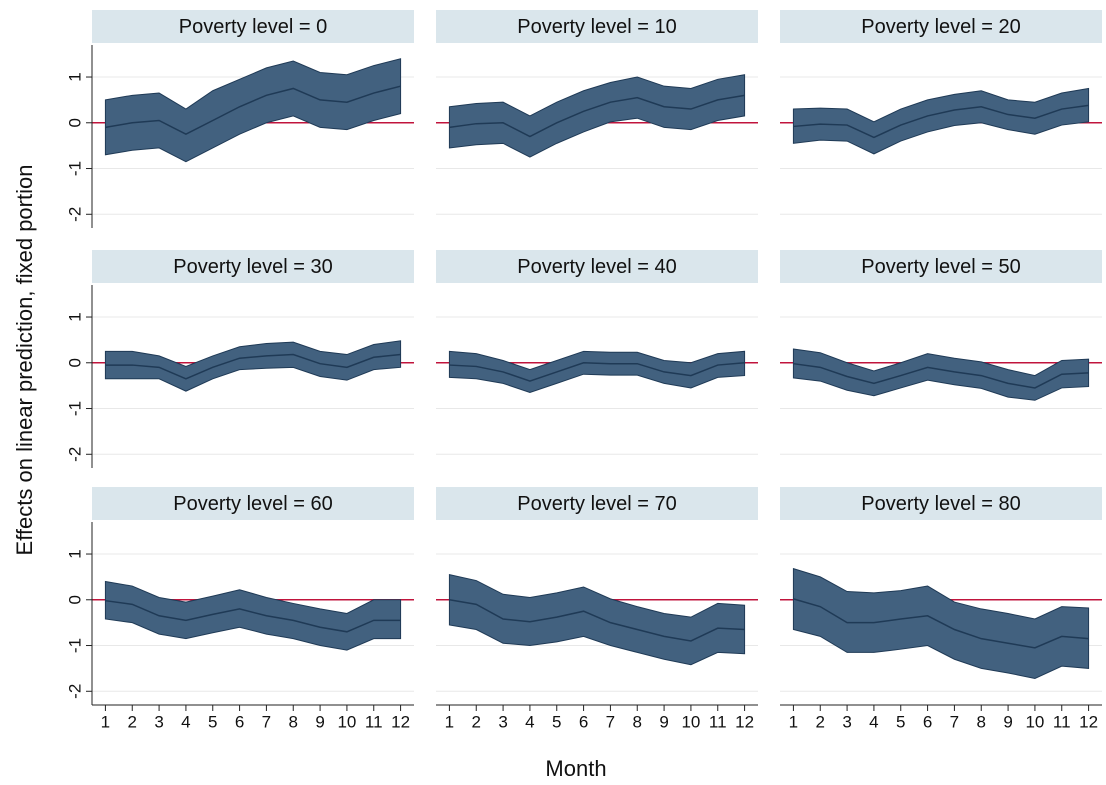  I want to click on panel-title: Poverty level = 80, so click(941, 504).